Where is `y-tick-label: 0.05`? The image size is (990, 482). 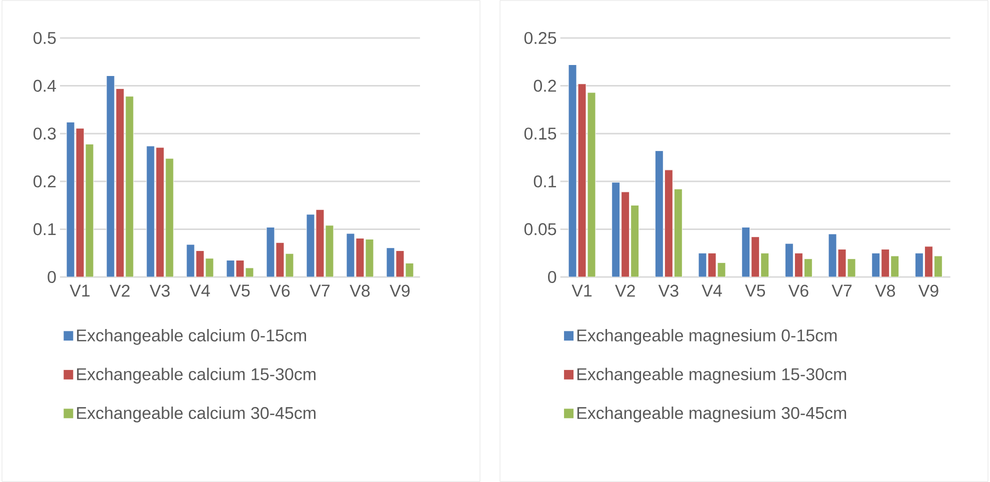 y-tick-label: 0.05 is located at coordinates (540, 229).